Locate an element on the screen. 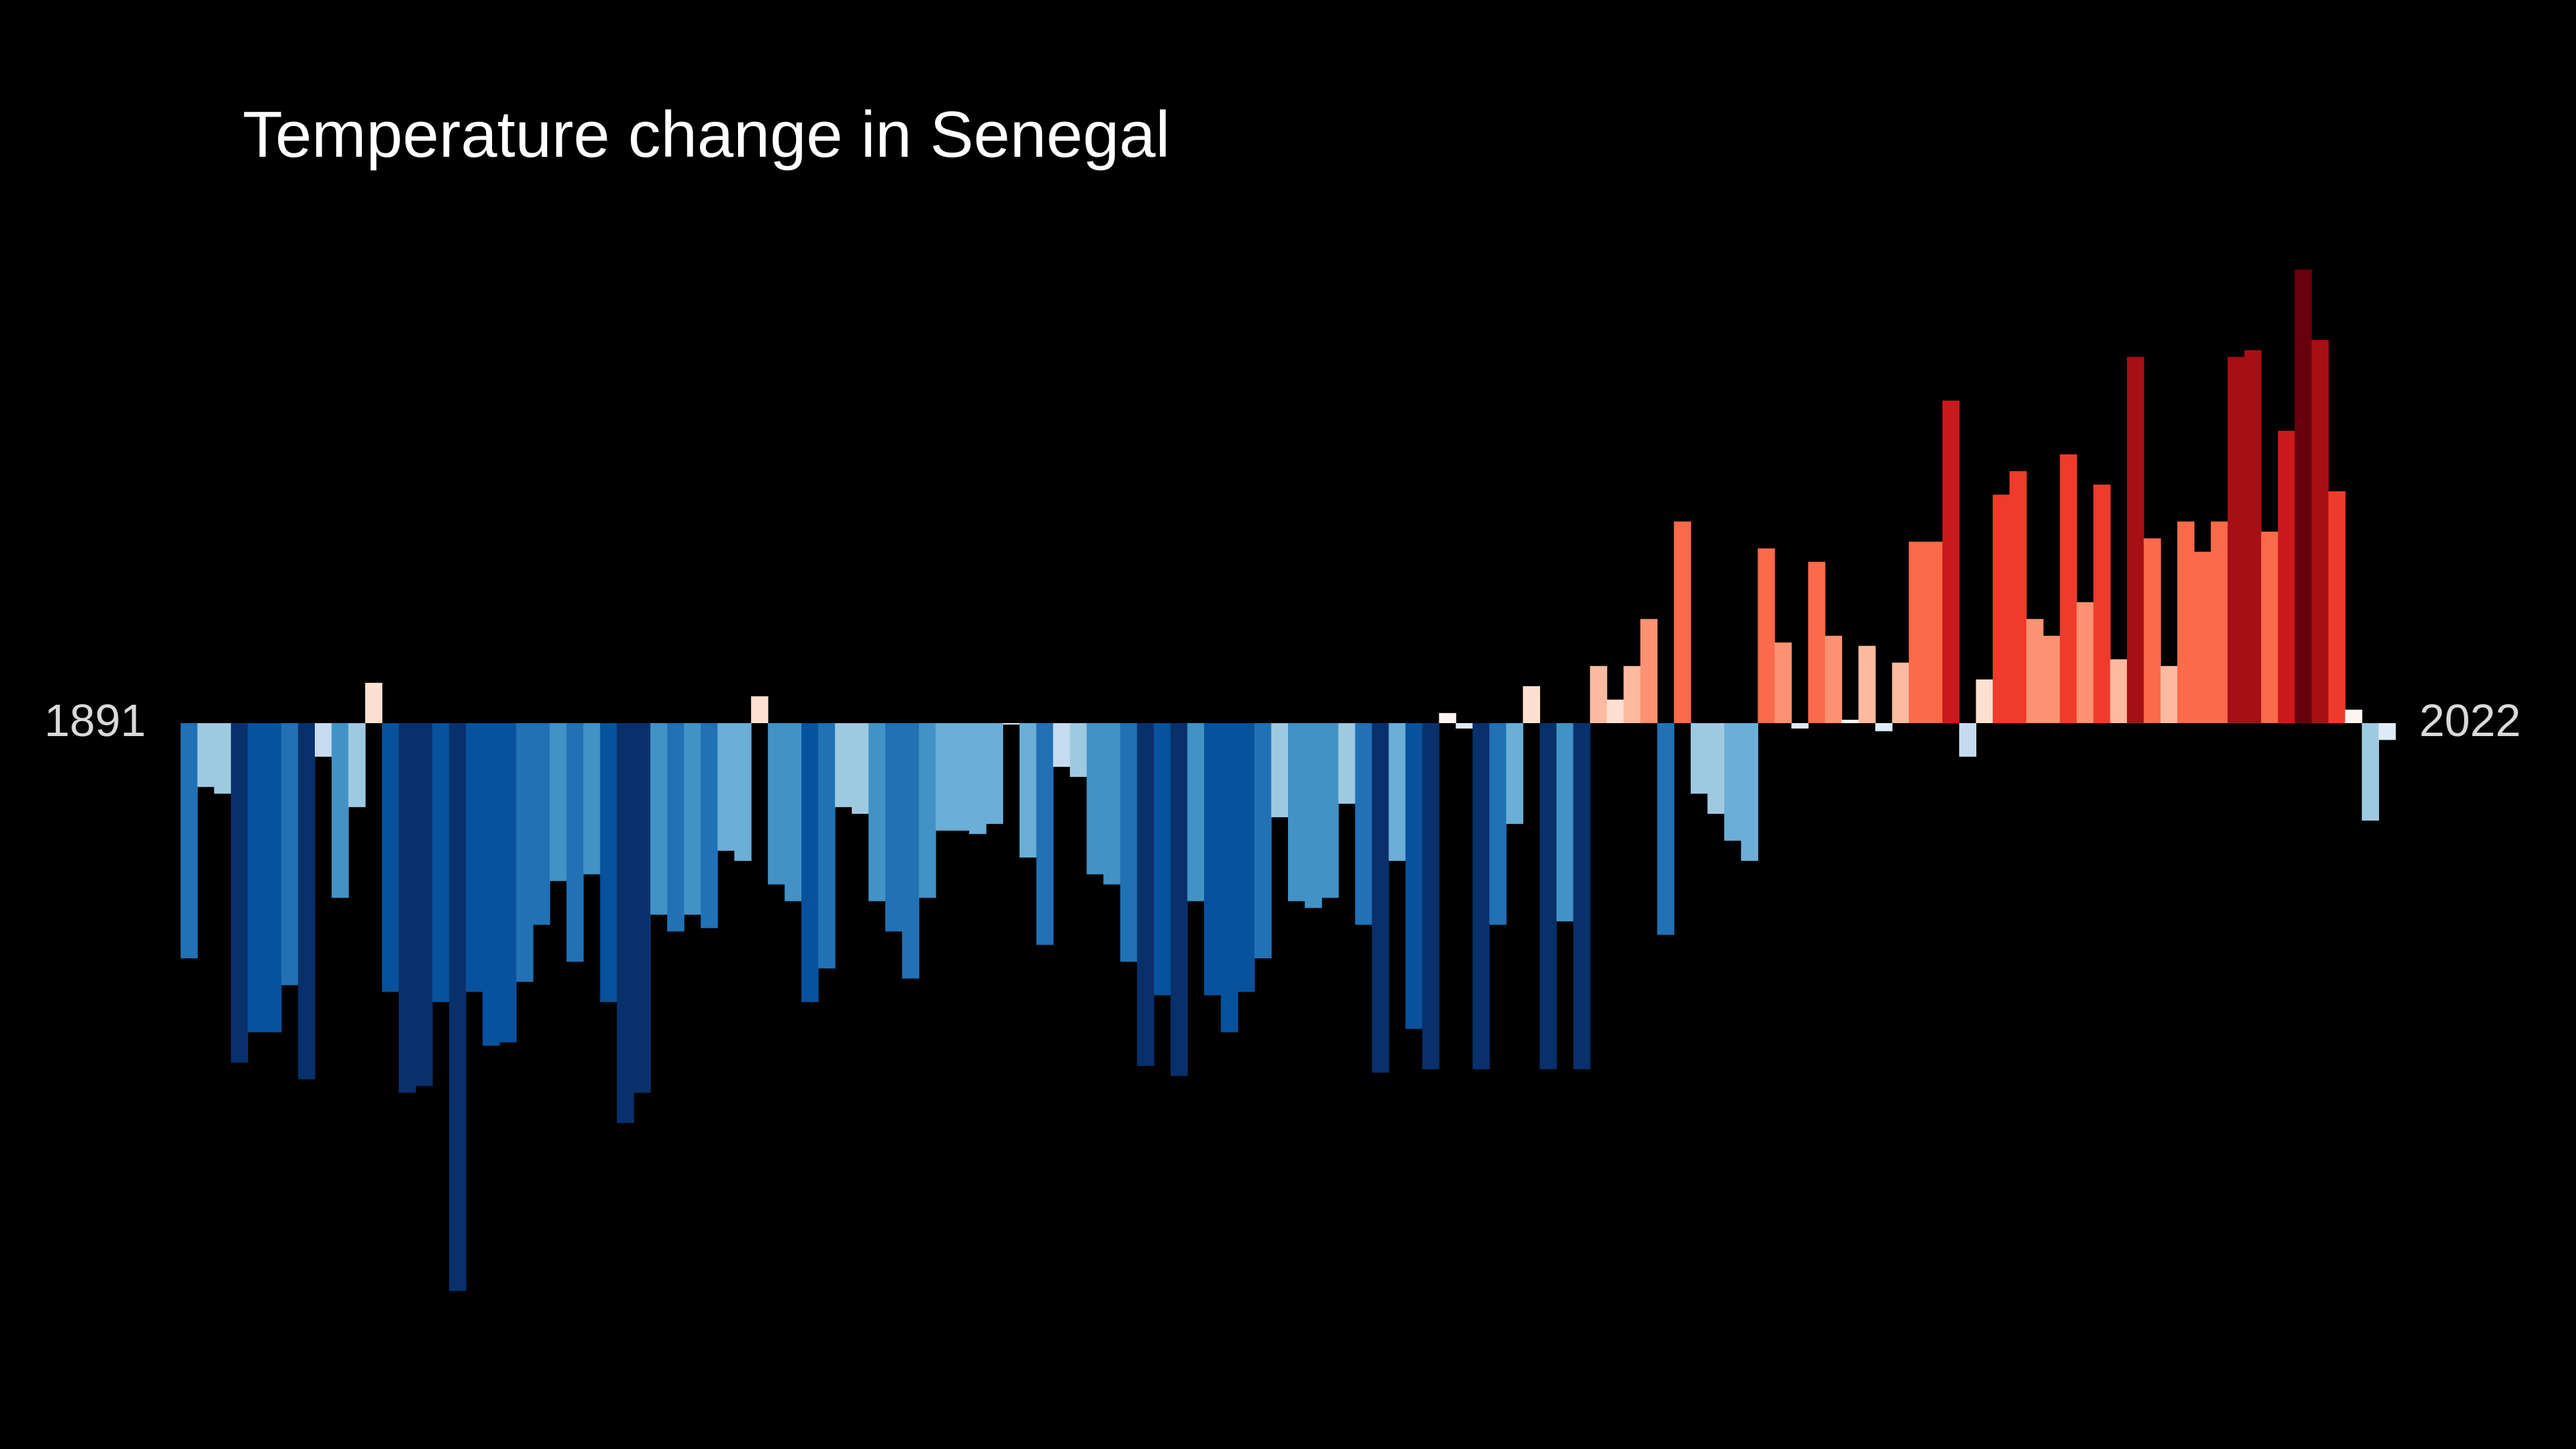 Image resolution: width=2576 pixels, height=1449 pixels. bar-1910 is located at coordinates (508, 883).